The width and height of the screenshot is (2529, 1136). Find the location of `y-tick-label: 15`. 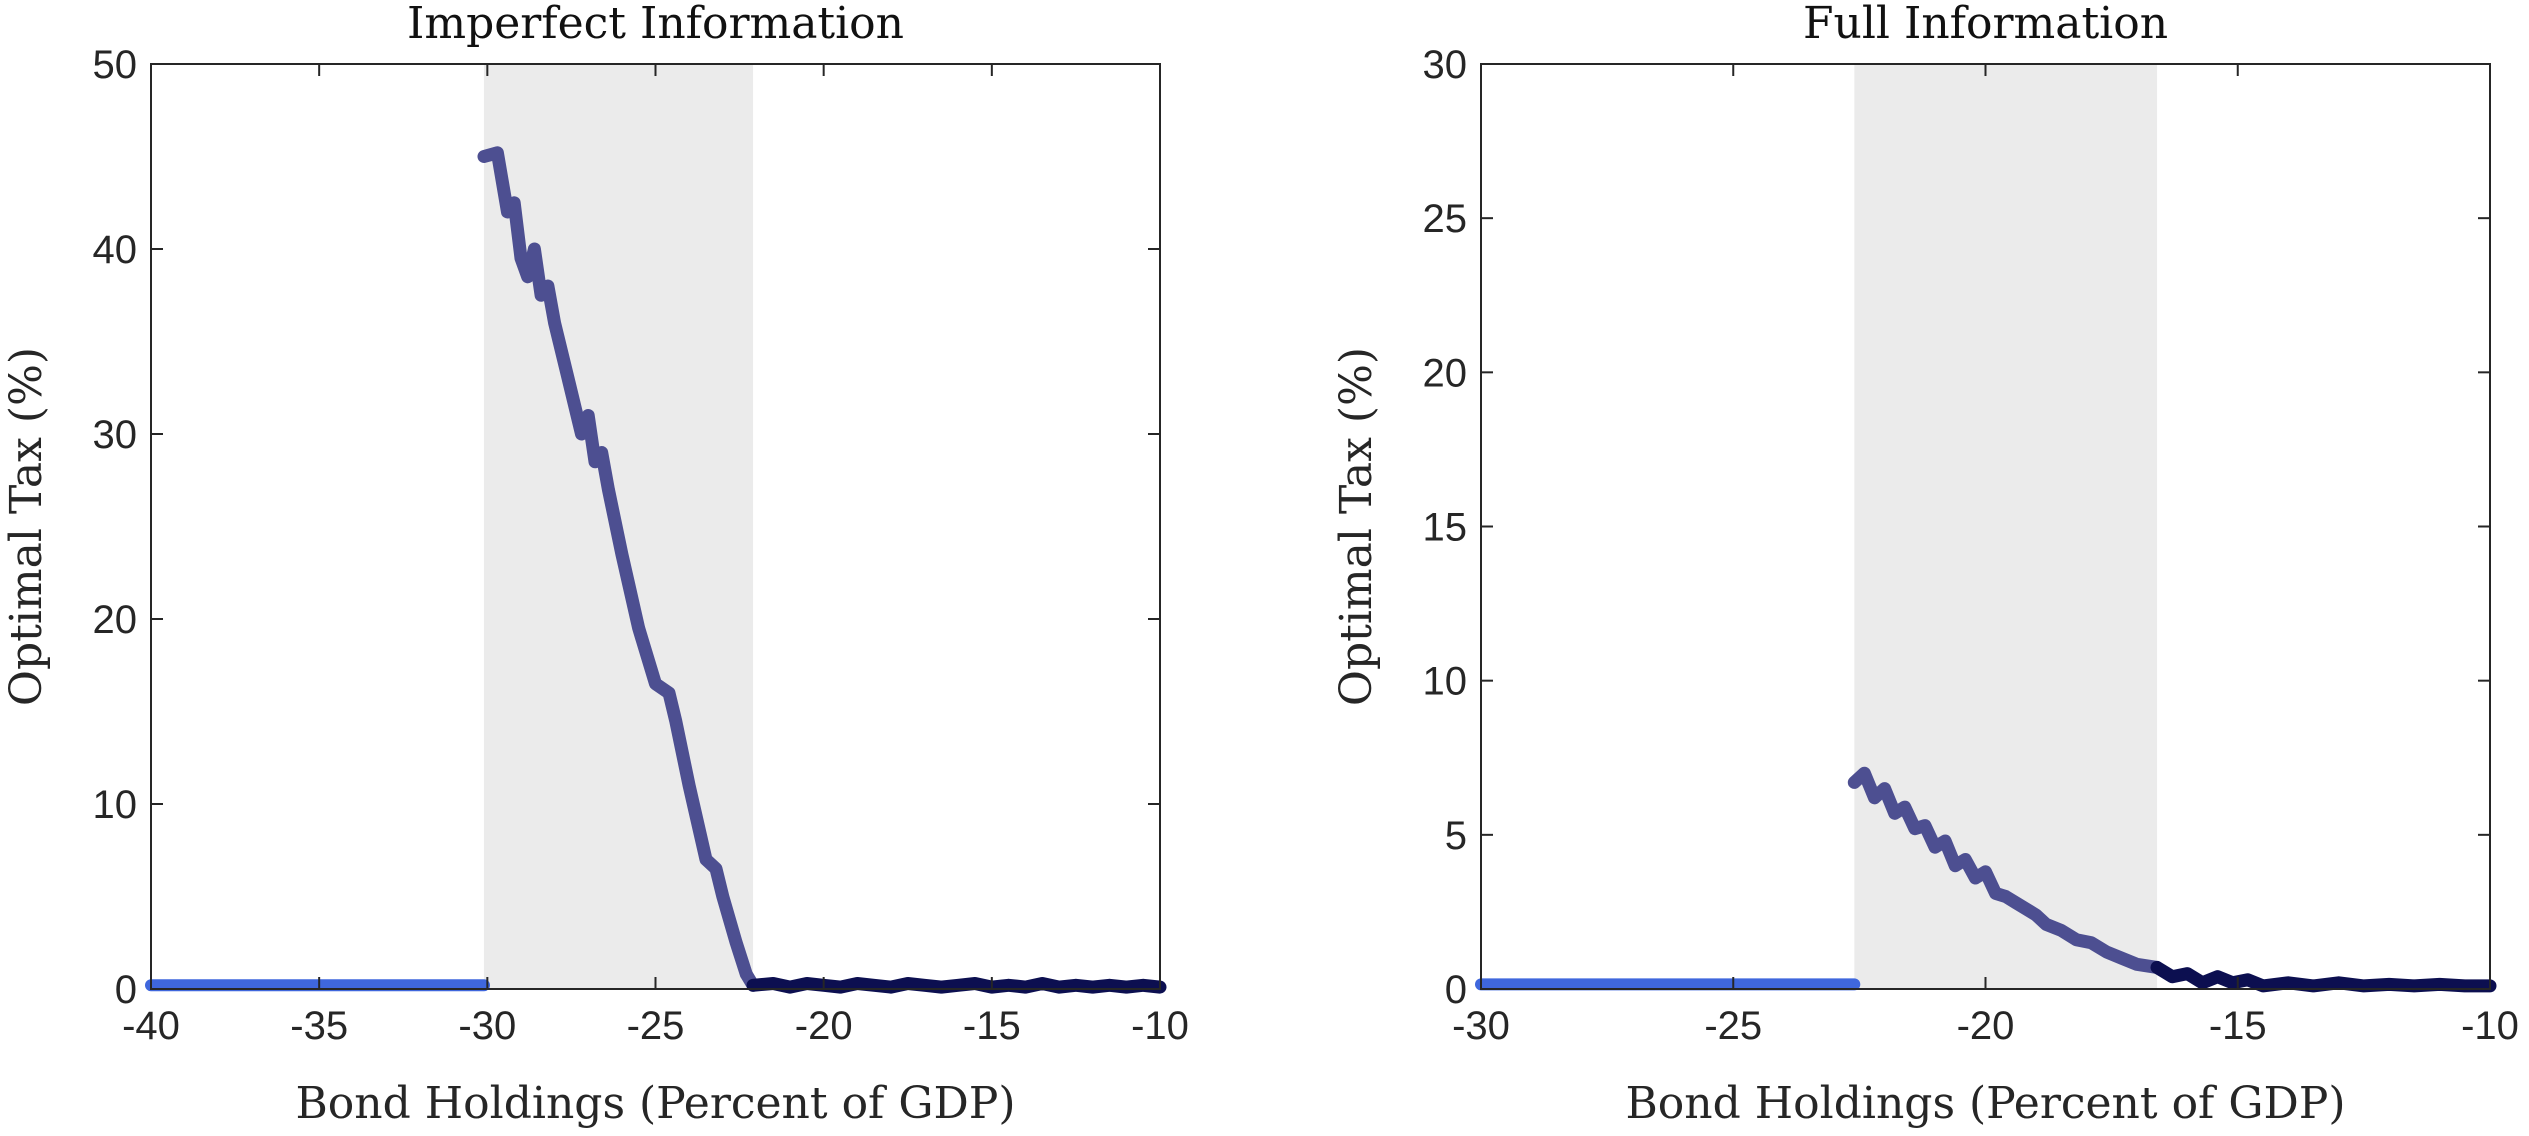

y-tick-label: 15 is located at coordinates (1445, 528).